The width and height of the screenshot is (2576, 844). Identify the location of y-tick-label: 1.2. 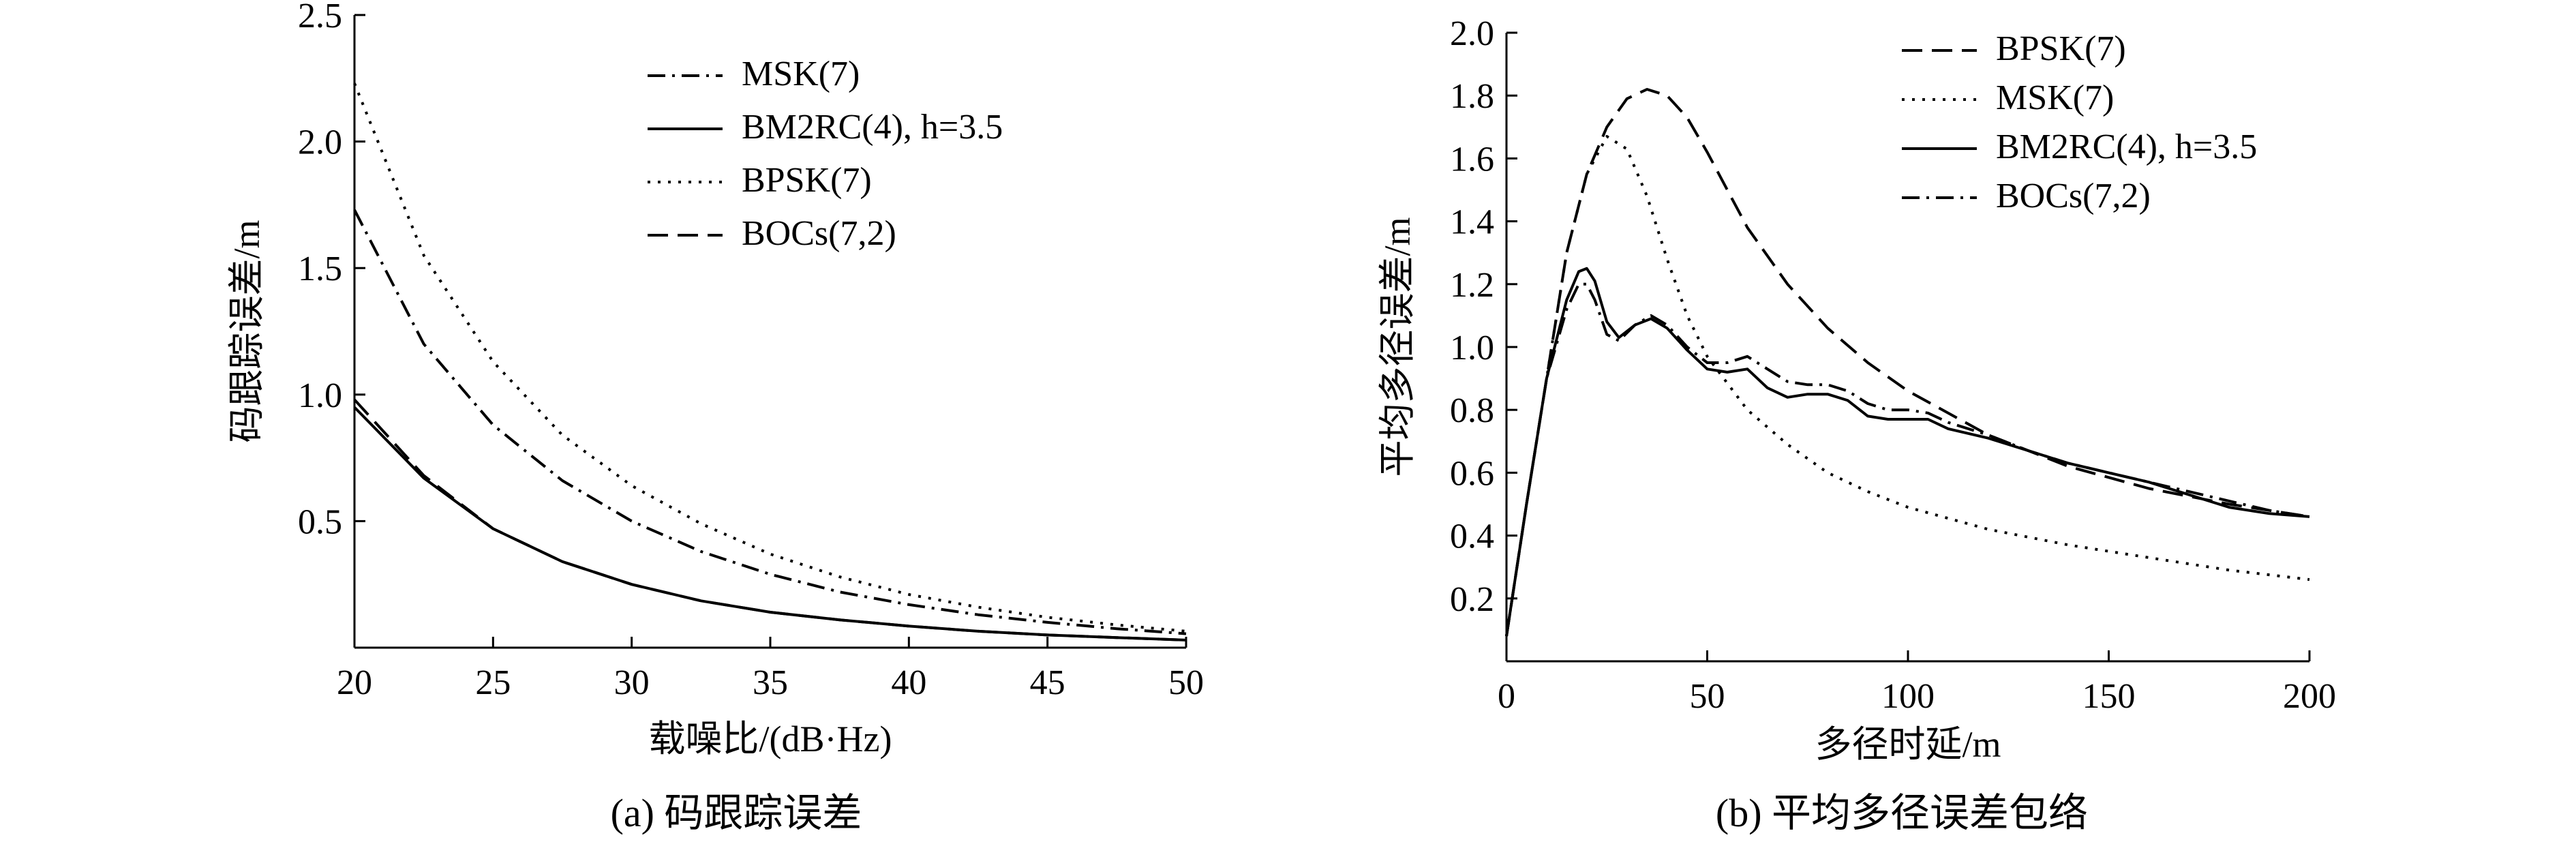
(1472, 285).